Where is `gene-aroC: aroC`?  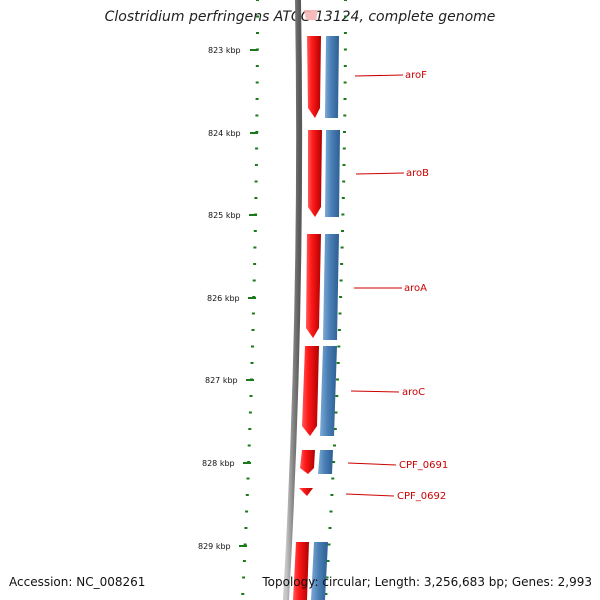 gene-aroC: aroC is located at coordinates (363, 391).